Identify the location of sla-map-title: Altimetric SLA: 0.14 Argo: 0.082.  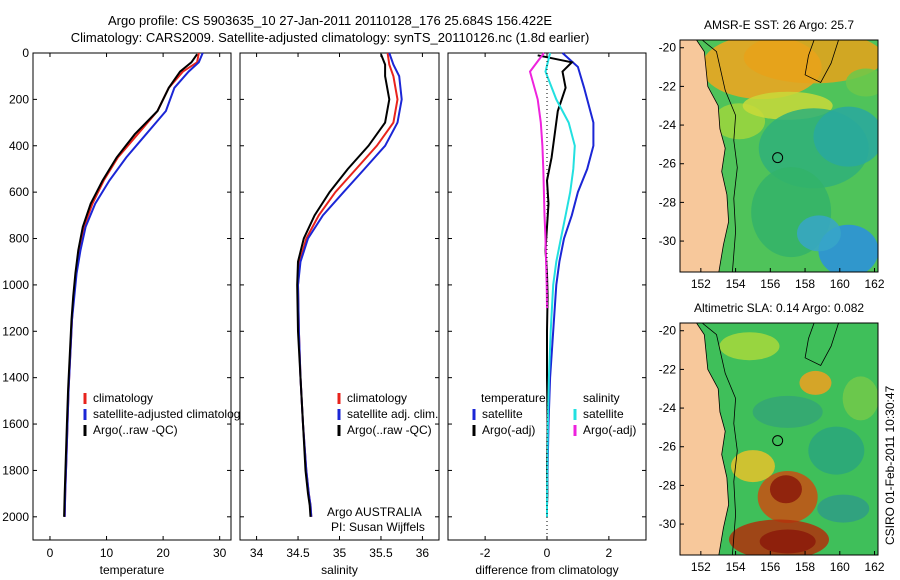
(779, 308).